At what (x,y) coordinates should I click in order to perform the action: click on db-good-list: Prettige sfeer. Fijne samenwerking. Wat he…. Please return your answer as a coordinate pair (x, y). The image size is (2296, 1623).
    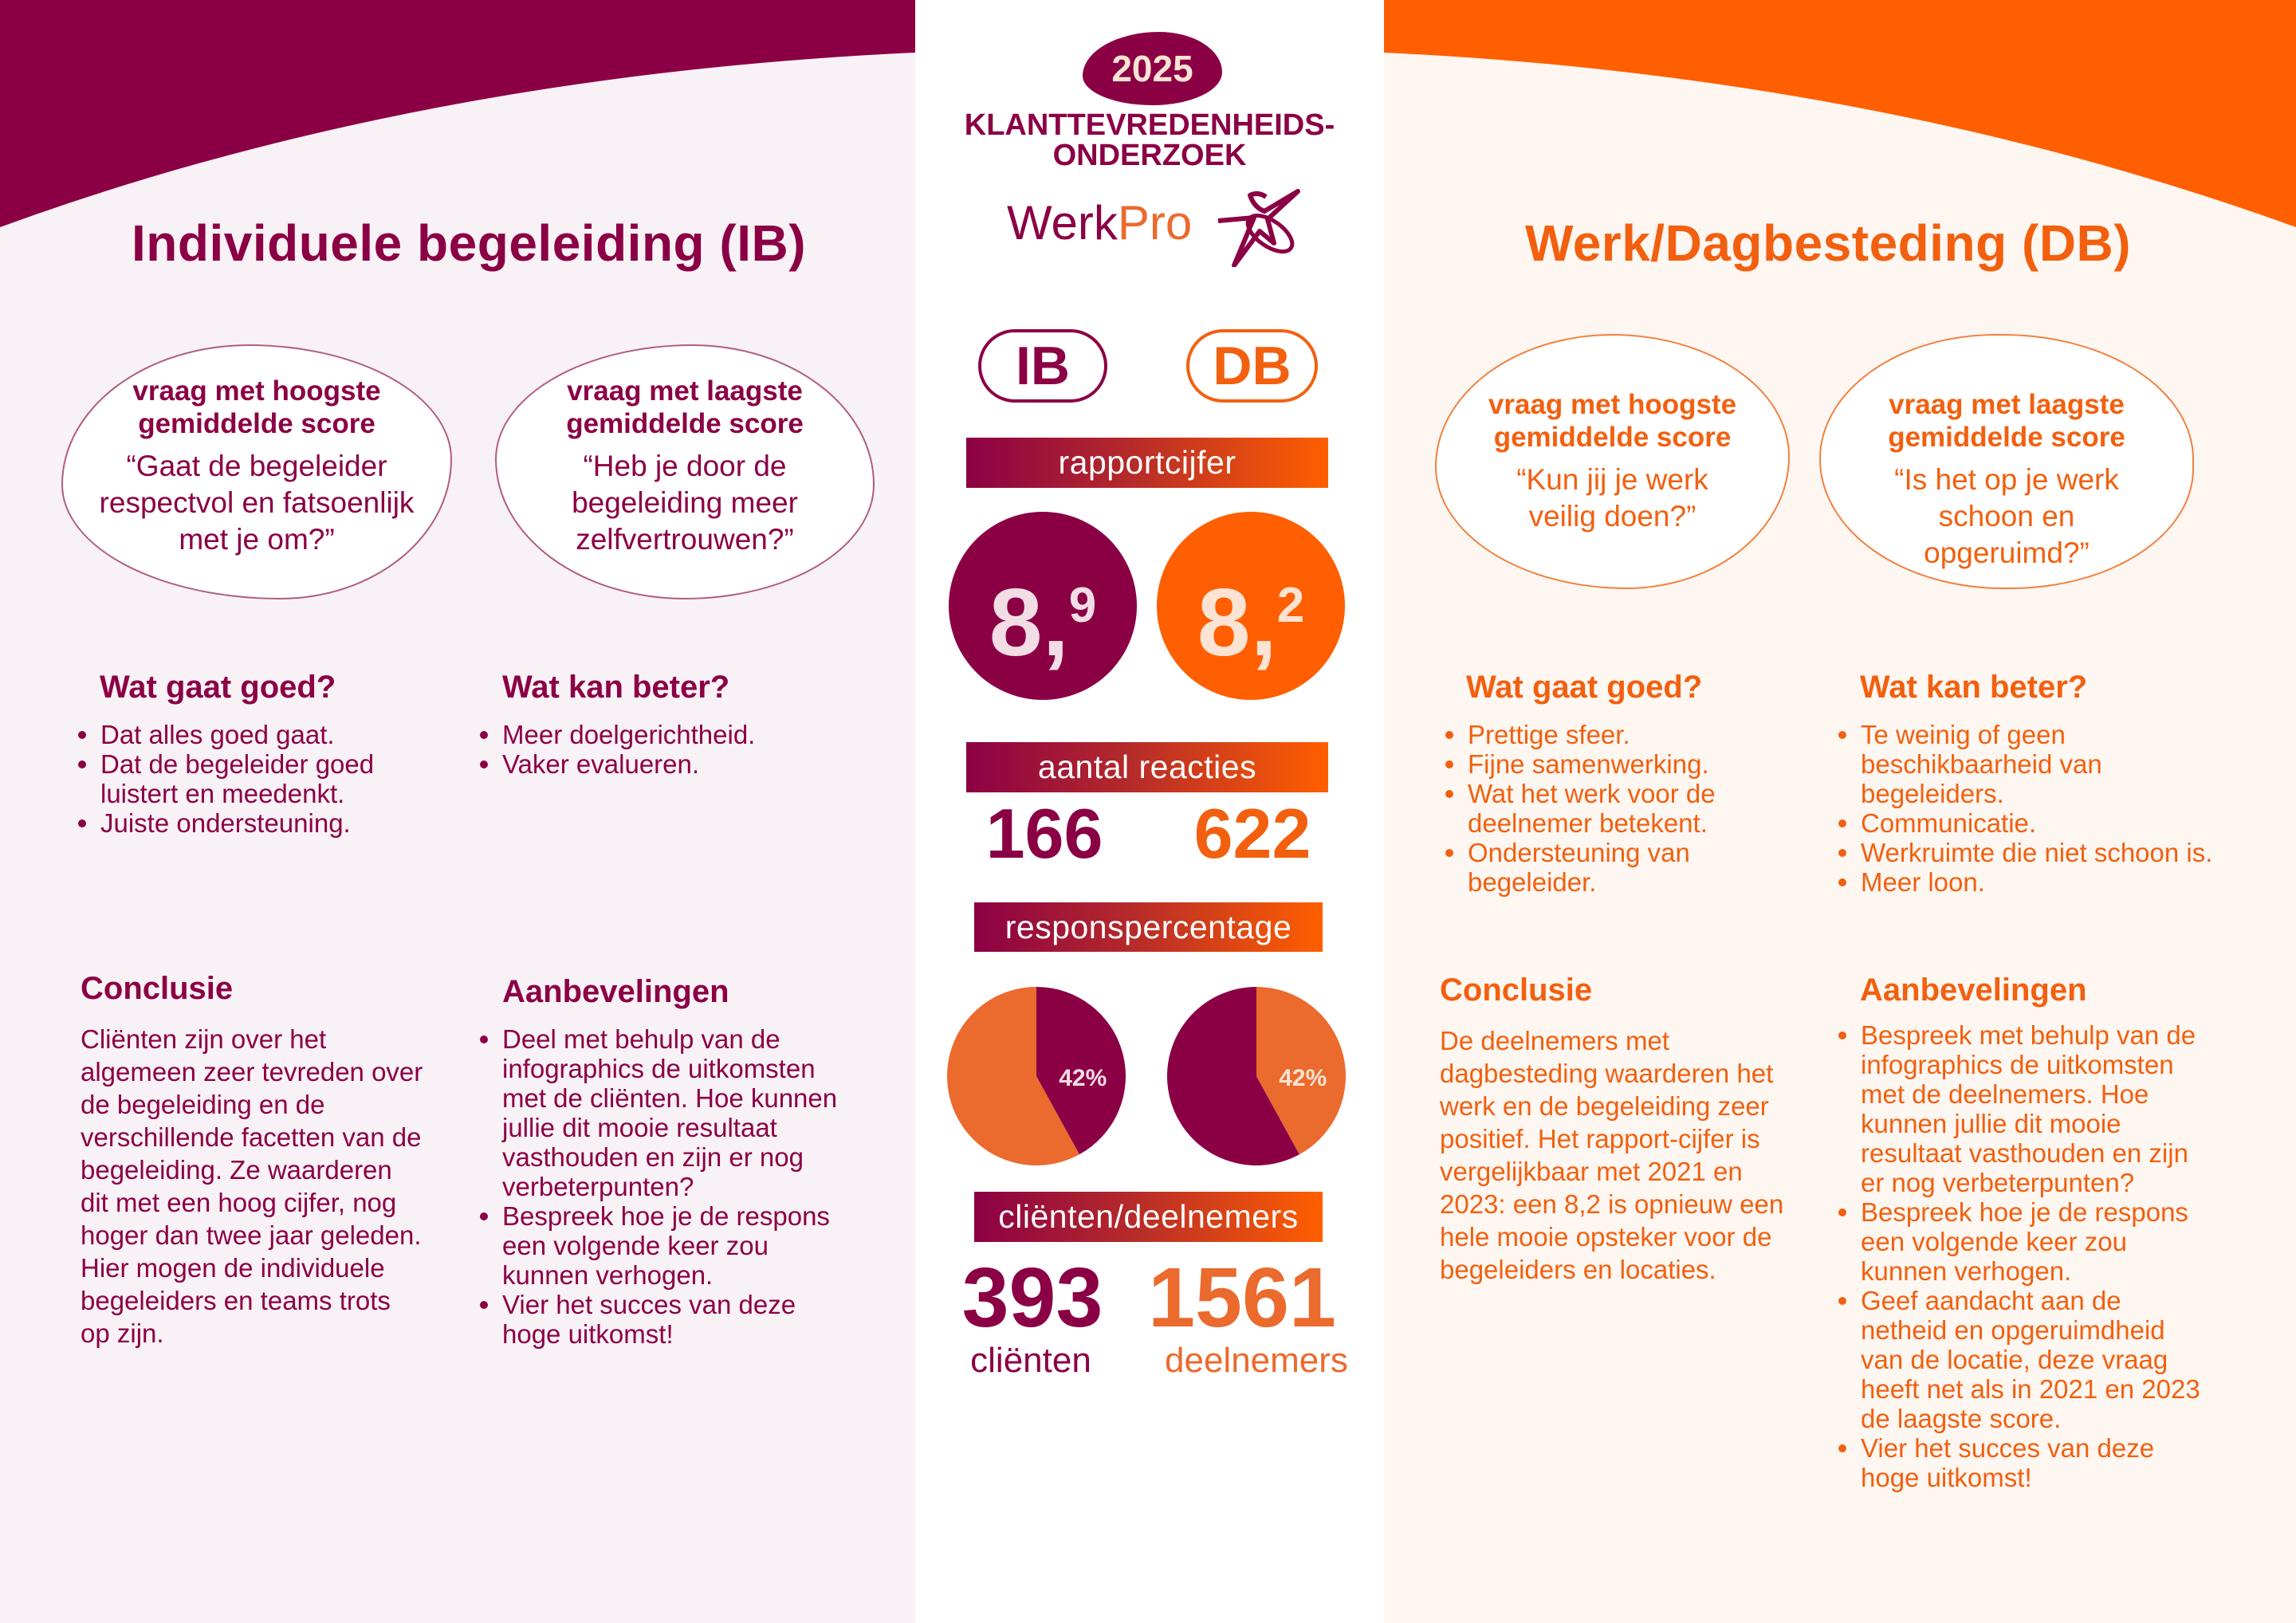
    Looking at the image, I should click on (1611, 808).